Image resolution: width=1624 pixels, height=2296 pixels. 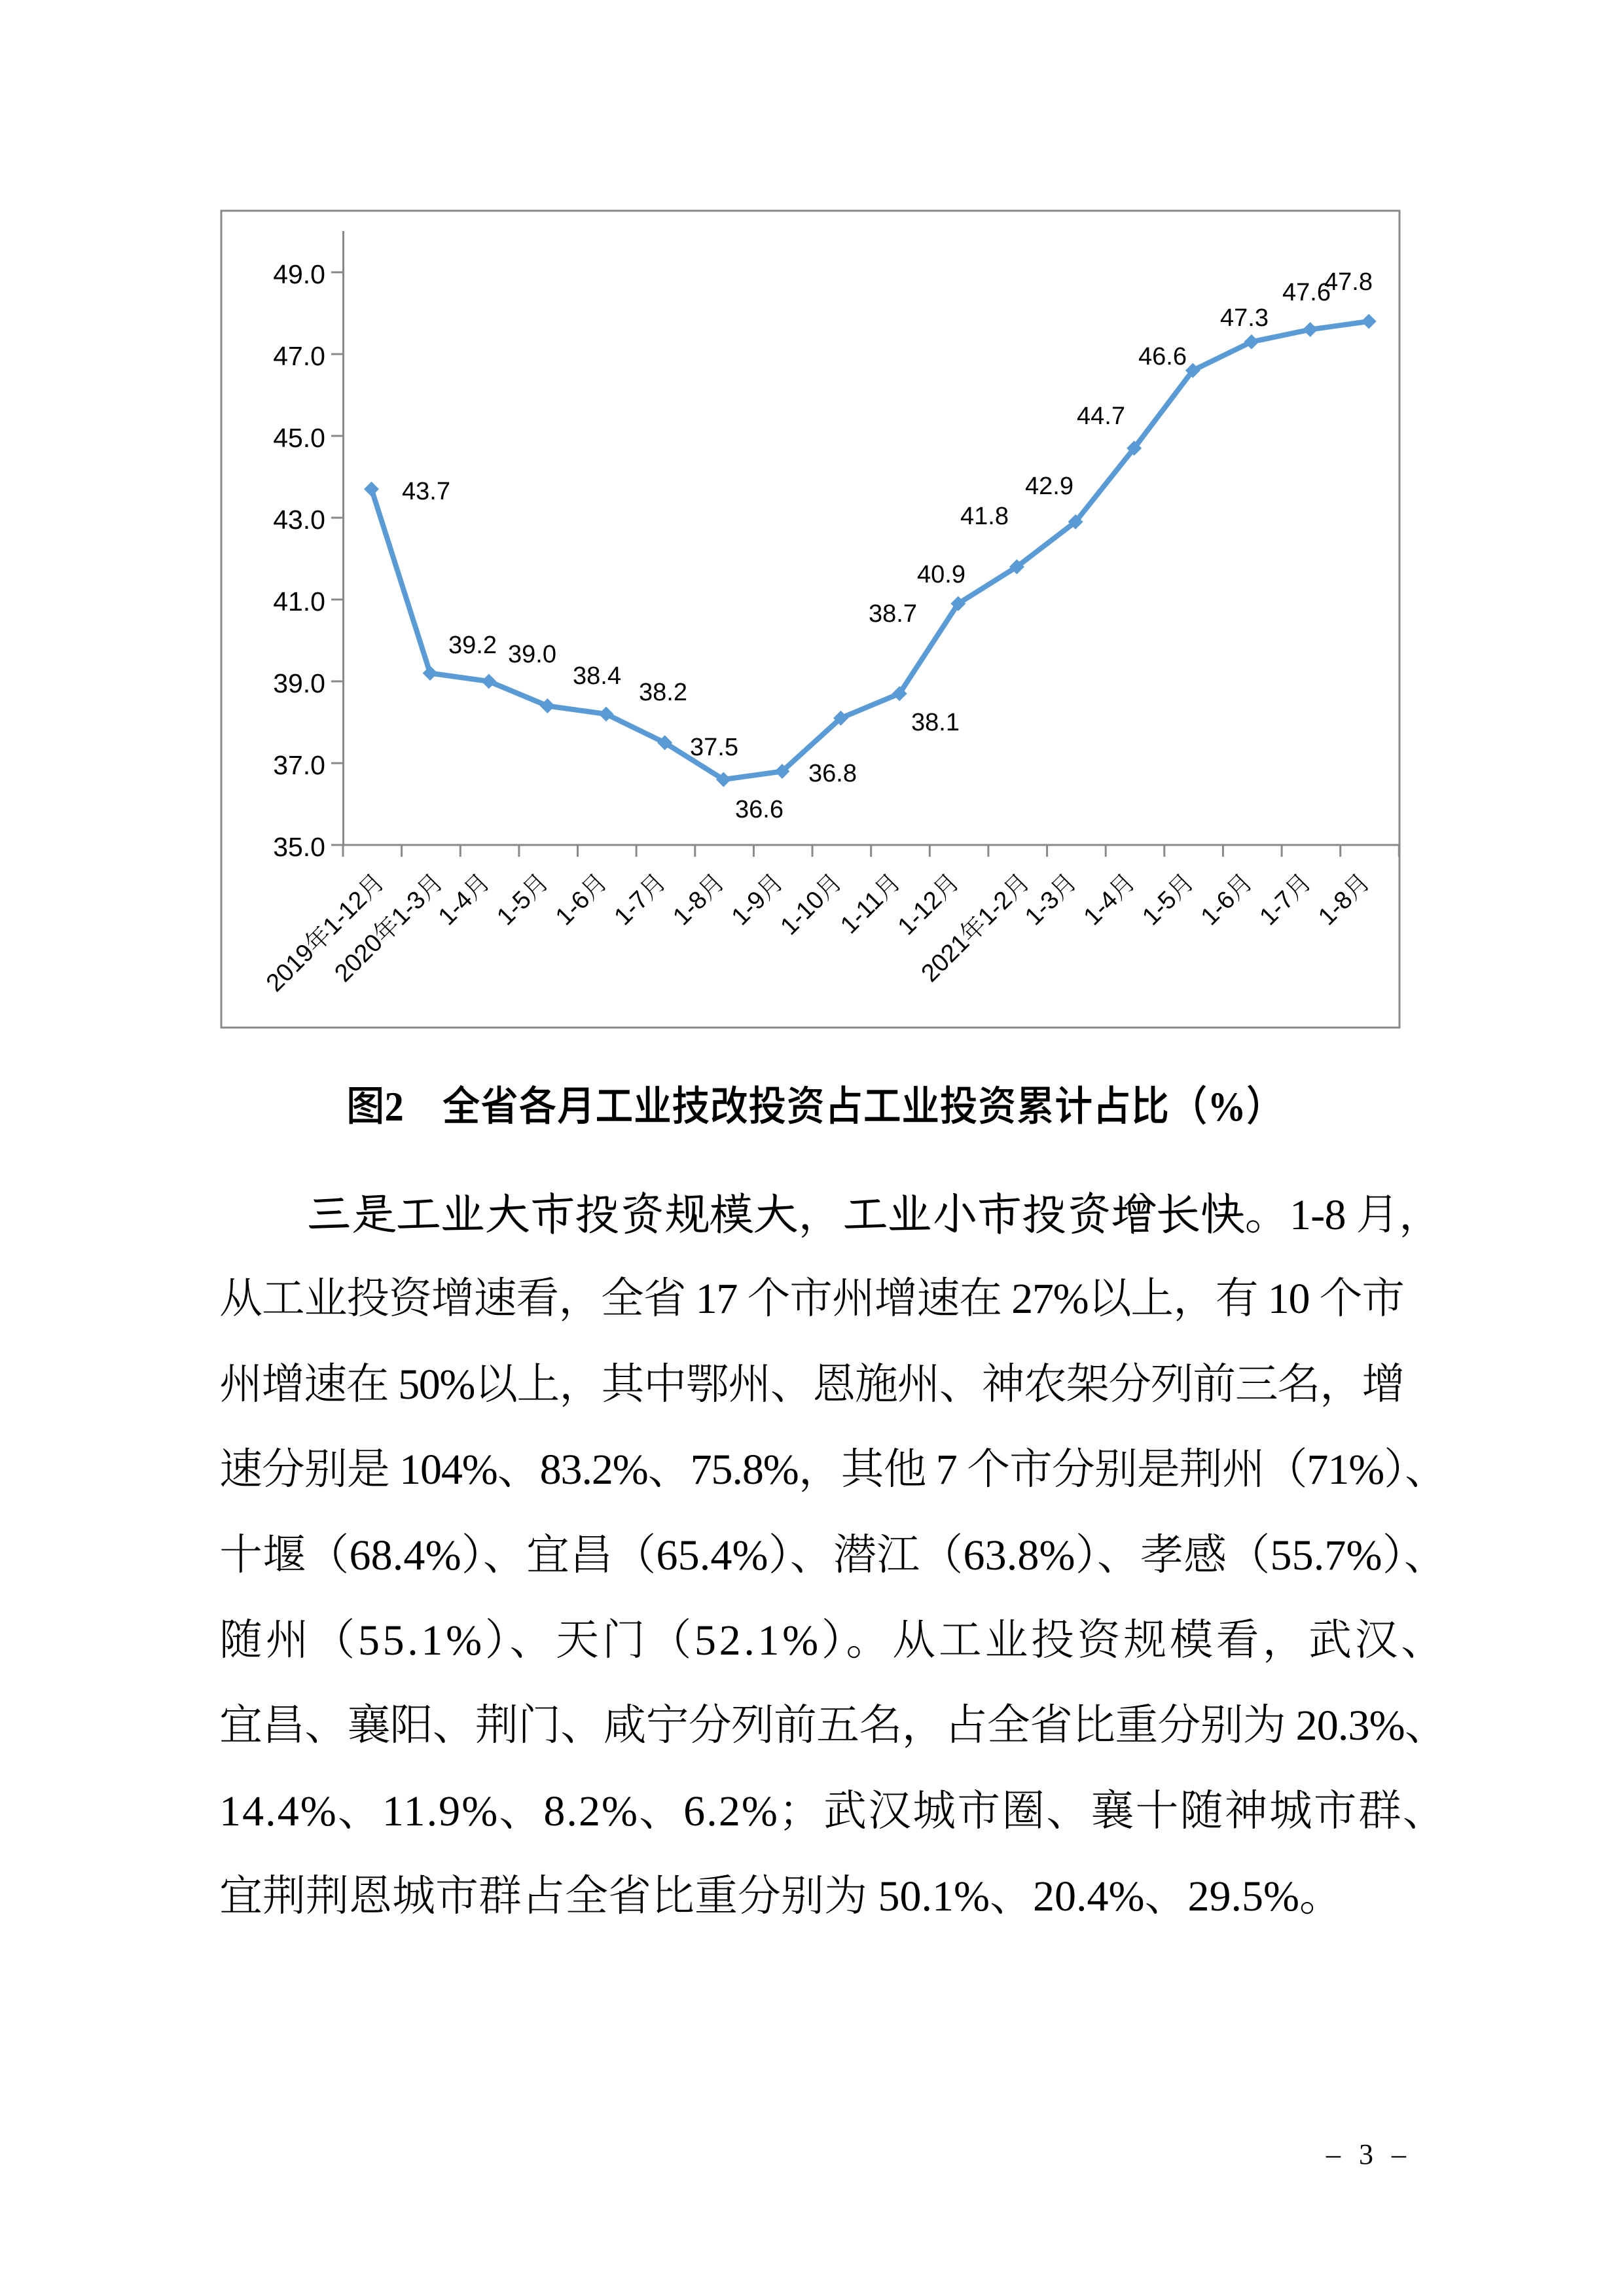 I want to click on svg-text: 47.8, so click(x=1348, y=282).